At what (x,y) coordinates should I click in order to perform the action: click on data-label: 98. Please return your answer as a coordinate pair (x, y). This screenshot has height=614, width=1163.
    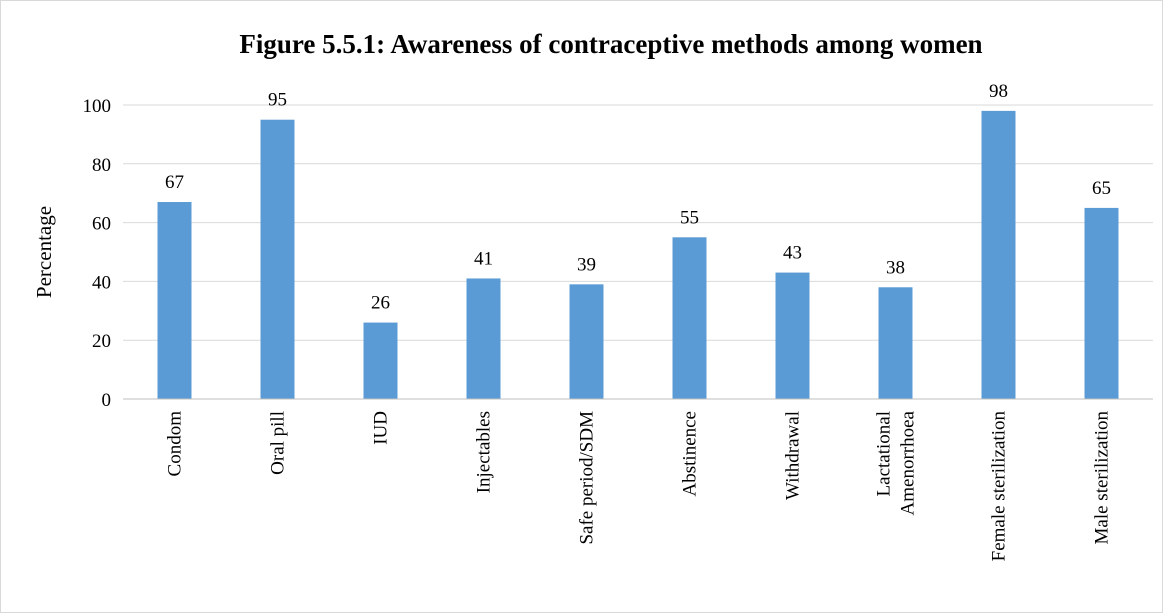
    Looking at the image, I should click on (998, 91).